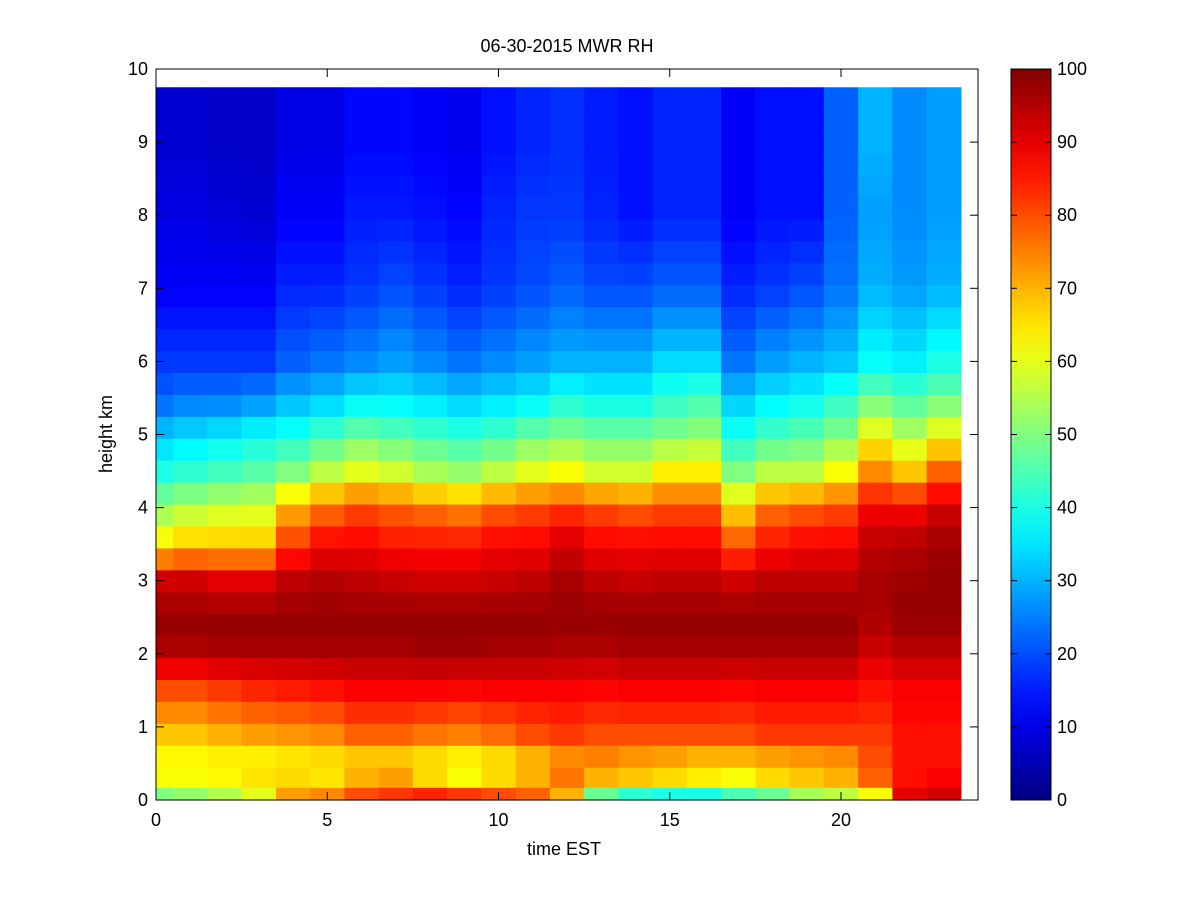 This screenshot has height=900, width=1200. What do you see at coordinates (1067, 215) in the screenshot?
I see `colorbar-tick-label: 80` at bounding box center [1067, 215].